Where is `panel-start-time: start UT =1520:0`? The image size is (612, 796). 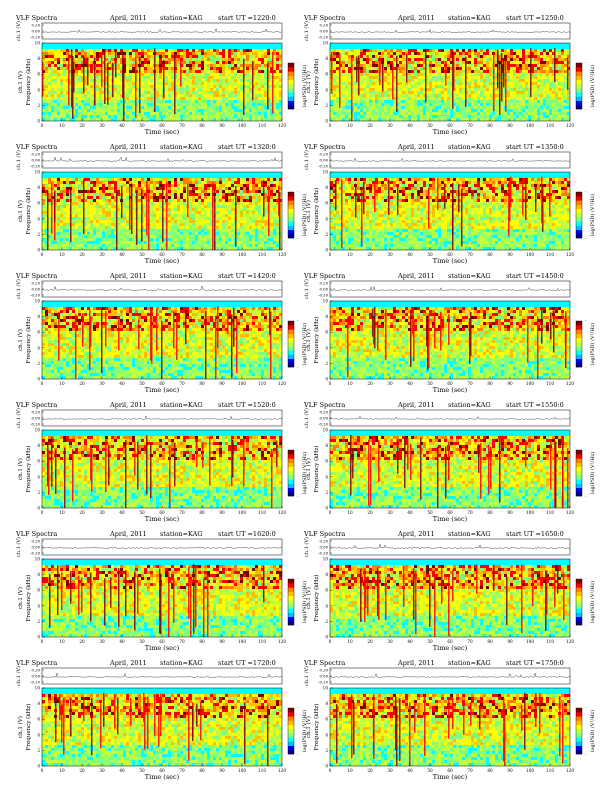 panel-start-time: start UT =1520:0 is located at coordinates (247, 405).